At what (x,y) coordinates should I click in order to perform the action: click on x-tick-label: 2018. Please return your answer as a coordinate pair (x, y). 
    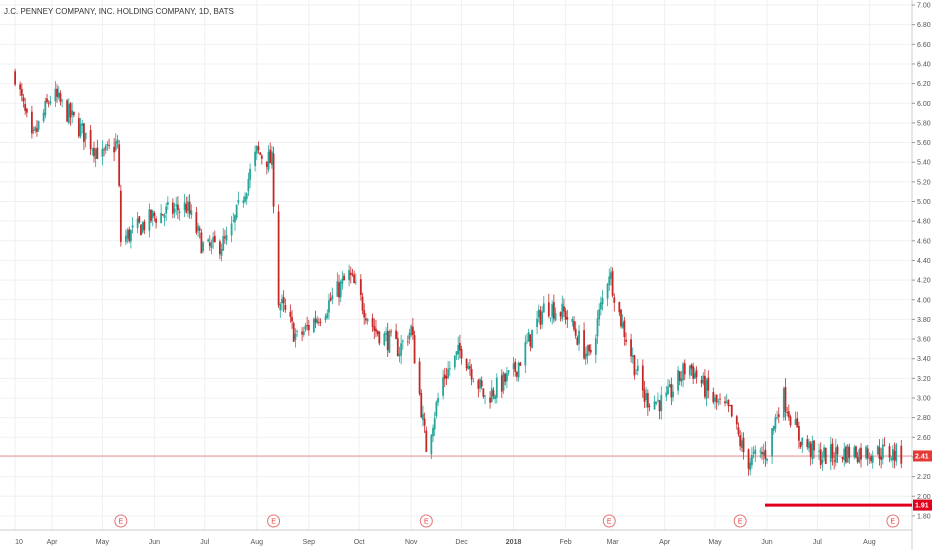
    Looking at the image, I should click on (514, 542).